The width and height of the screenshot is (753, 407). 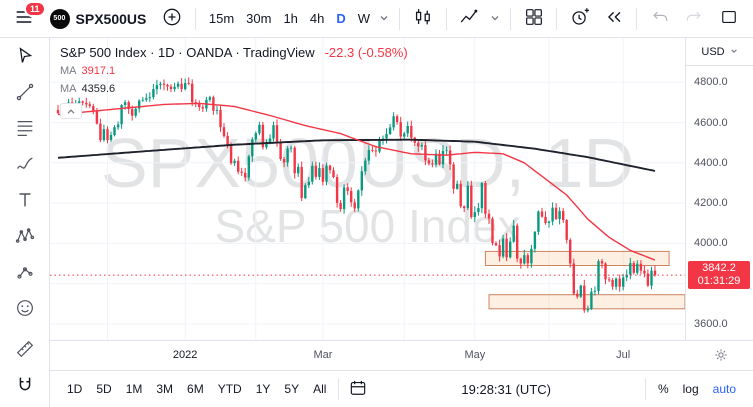 I want to click on chevron-up-icon, so click(x=71, y=111).